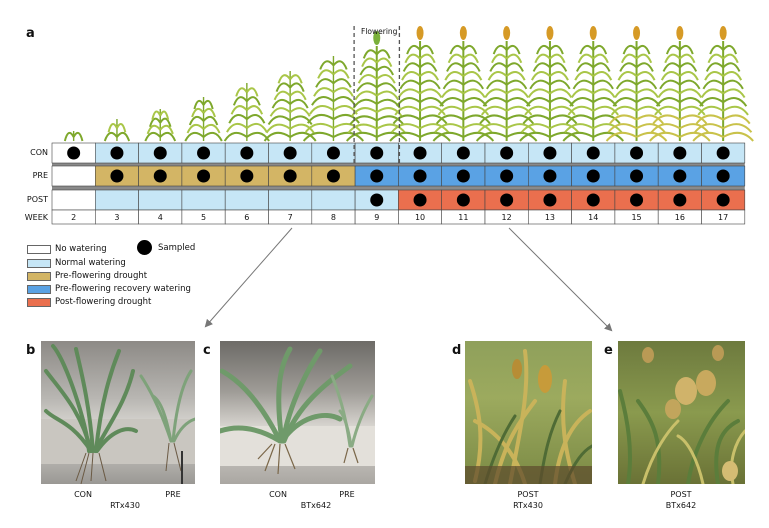 The image size is (769, 528). I want to click on legend-swatch-normal-watering, so click(39, 263).